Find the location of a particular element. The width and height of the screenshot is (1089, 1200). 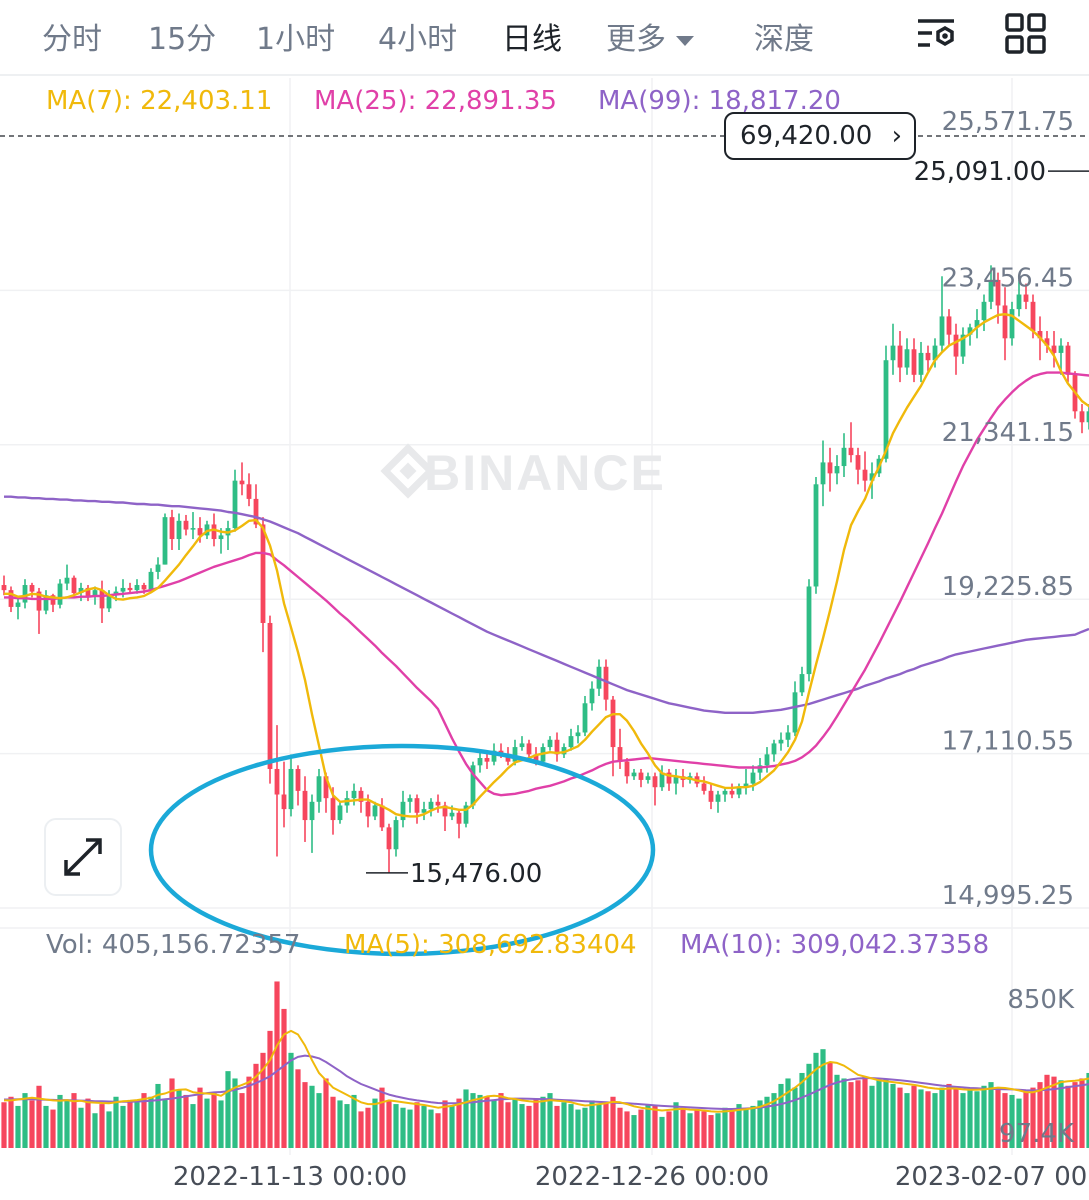

current-price-tag: 69,420.00 › is located at coordinates (820, 136).